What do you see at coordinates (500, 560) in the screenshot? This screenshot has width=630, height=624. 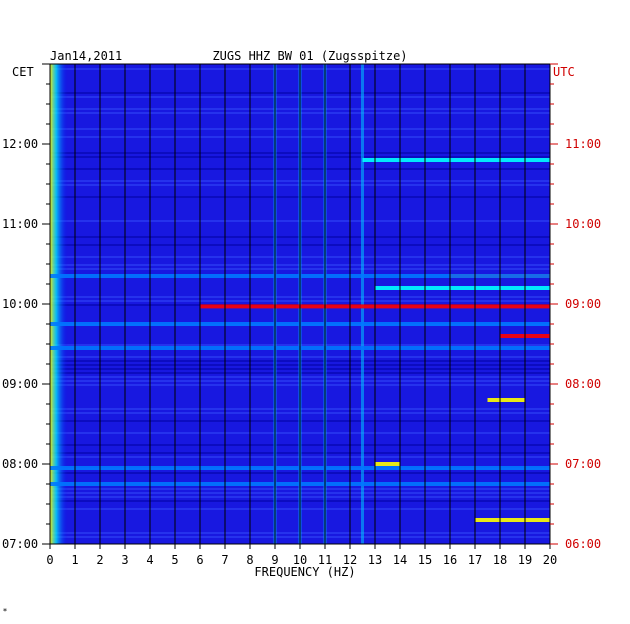 I see `x-tick-label: 18` at bounding box center [500, 560].